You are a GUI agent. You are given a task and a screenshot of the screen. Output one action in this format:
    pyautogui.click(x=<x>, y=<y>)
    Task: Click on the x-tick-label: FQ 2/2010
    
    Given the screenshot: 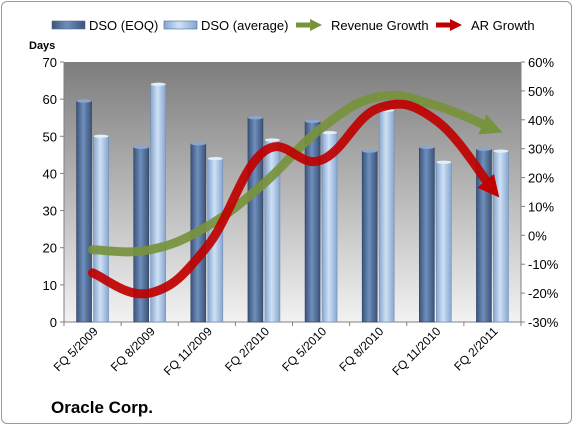 What is the action you would take?
    pyautogui.click(x=247, y=349)
    